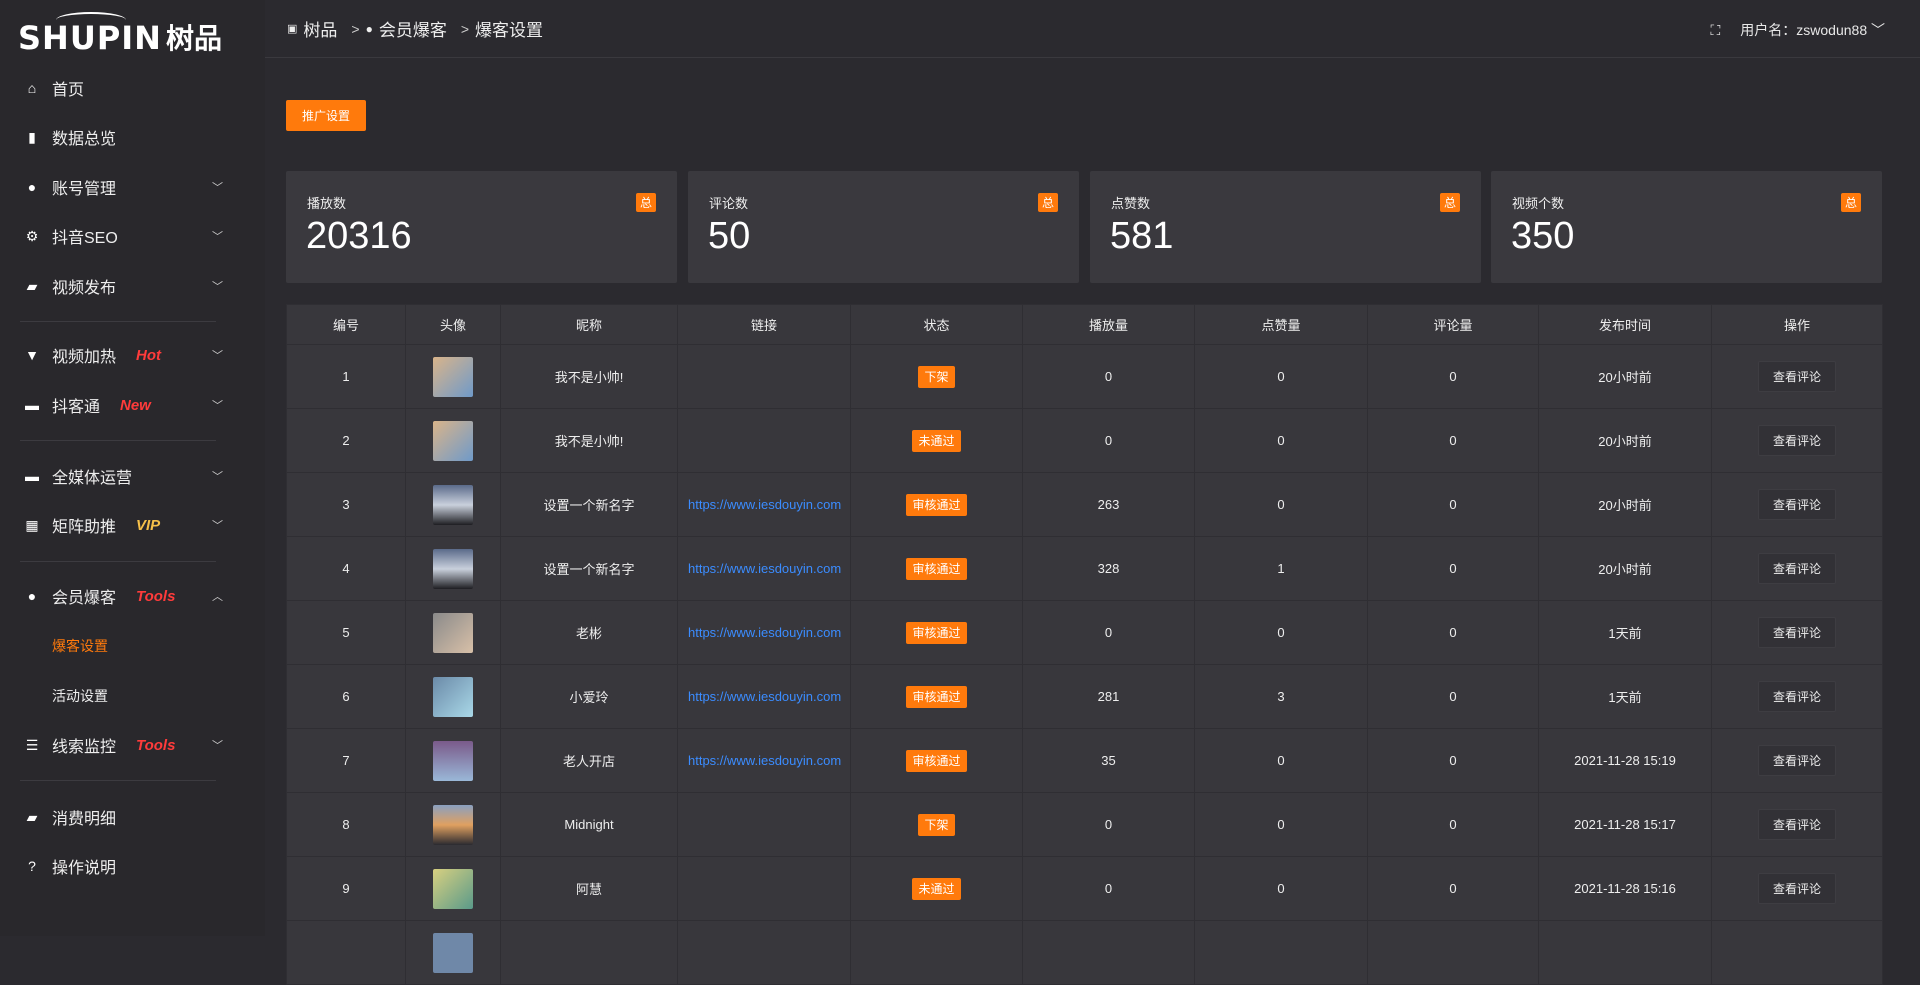 The image size is (1920, 985). Describe the element at coordinates (589, 824) in the screenshot. I see `cell-nickname: Midnight` at that location.